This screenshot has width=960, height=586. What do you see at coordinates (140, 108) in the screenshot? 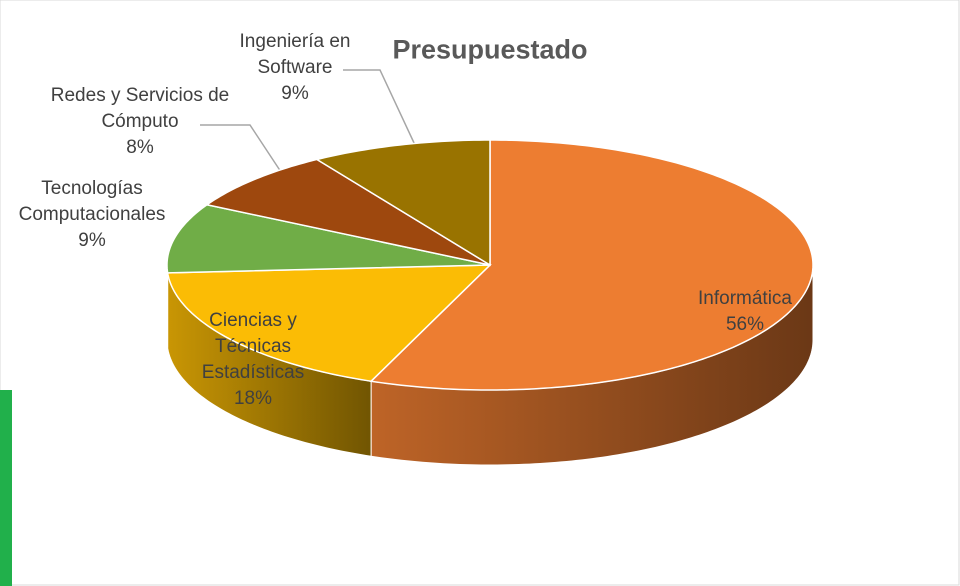
I see `category-label: Redes y Servicios de Cómputo` at bounding box center [140, 108].